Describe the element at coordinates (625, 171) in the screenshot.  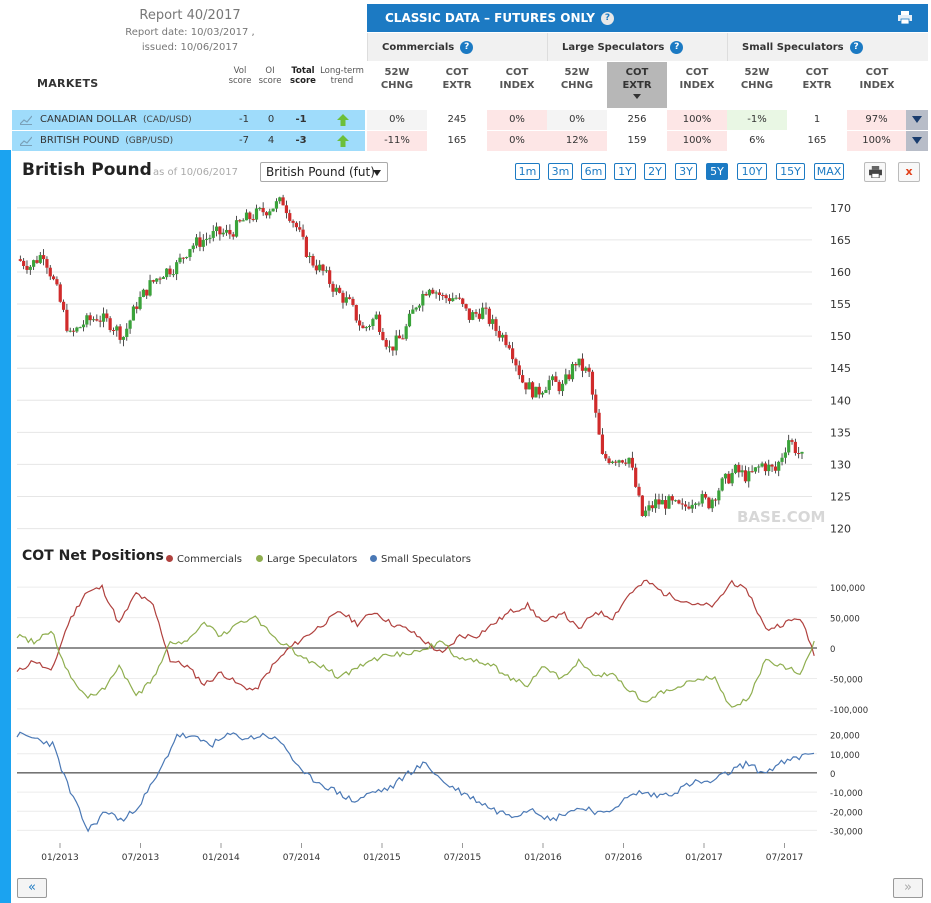
I see `range-button-1y: 1Y` at that location.